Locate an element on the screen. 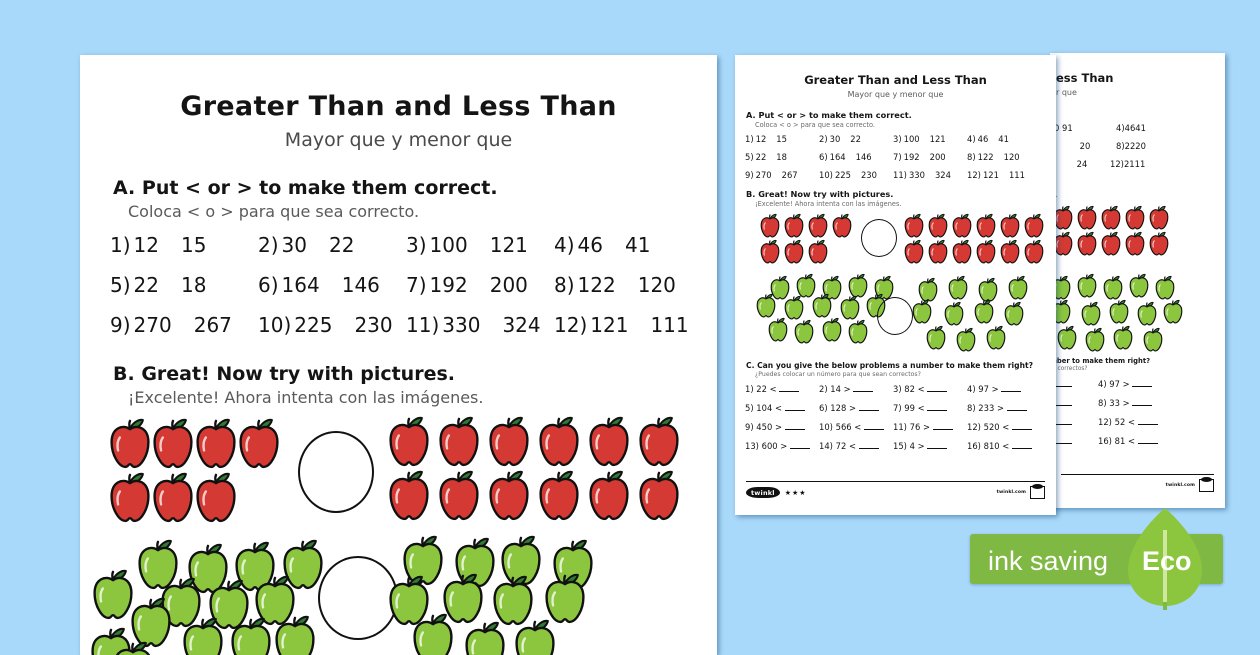 The height and width of the screenshot is (655, 1260). fill-blank-item: 2) 14 > is located at coordinates (856, 388).